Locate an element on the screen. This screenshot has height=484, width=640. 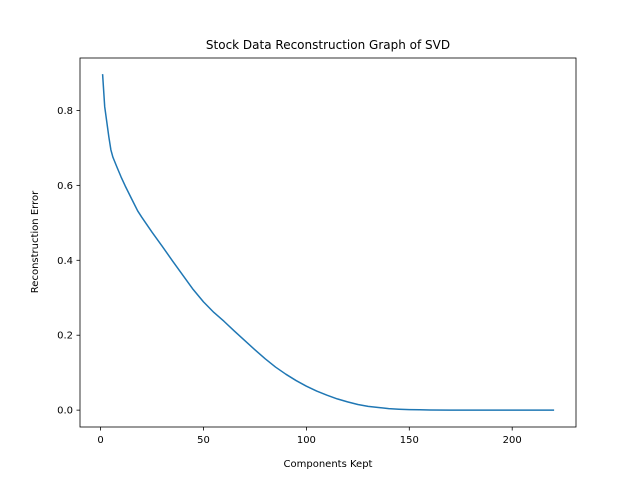
x-tick-label: 0 is located at coordinates (100, 440).